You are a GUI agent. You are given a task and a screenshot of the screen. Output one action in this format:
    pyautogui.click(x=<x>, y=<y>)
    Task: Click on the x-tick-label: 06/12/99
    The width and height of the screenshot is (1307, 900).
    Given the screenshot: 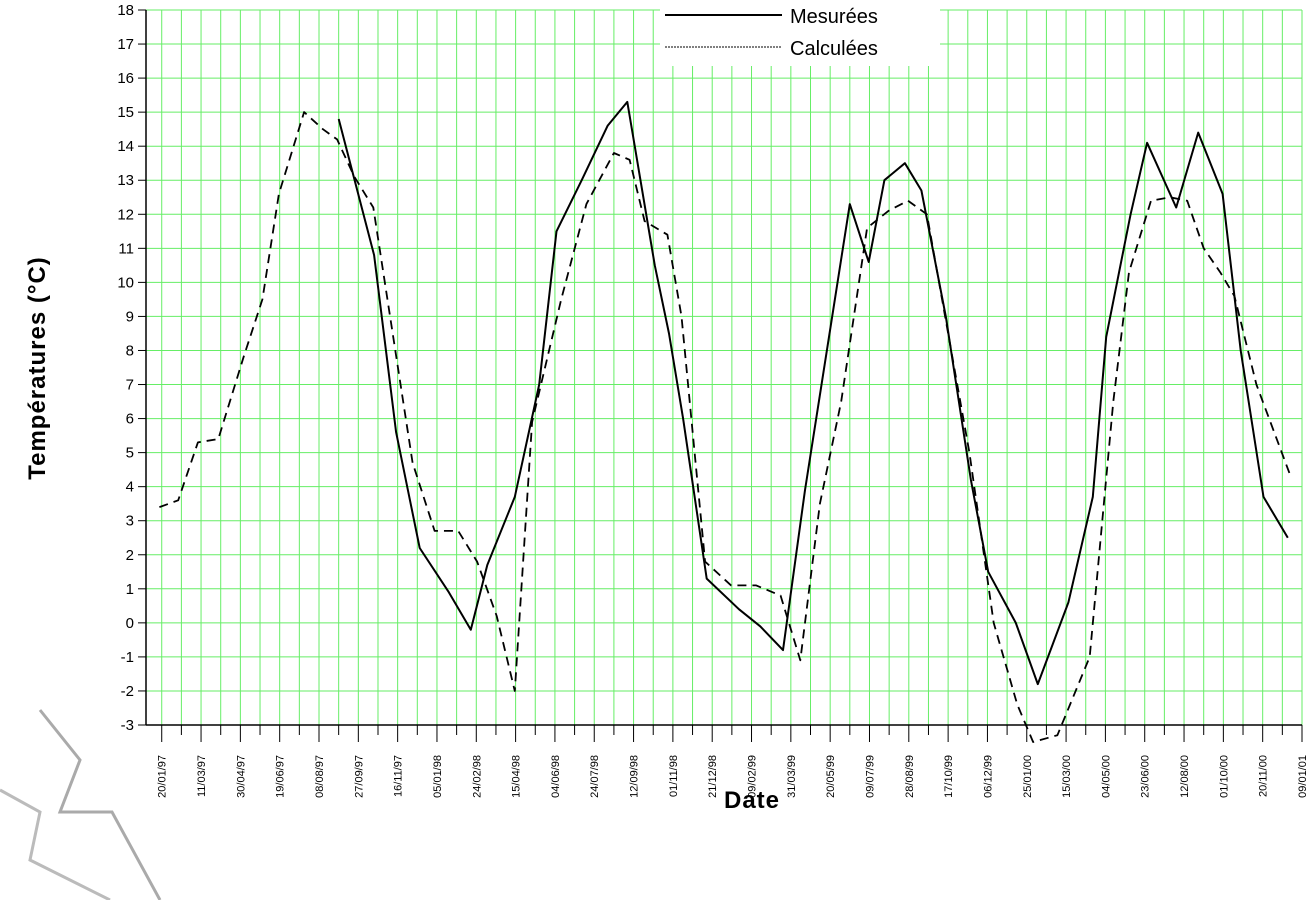 What is the action you would take?
    pyautogui.click(x=988, y=776)
    